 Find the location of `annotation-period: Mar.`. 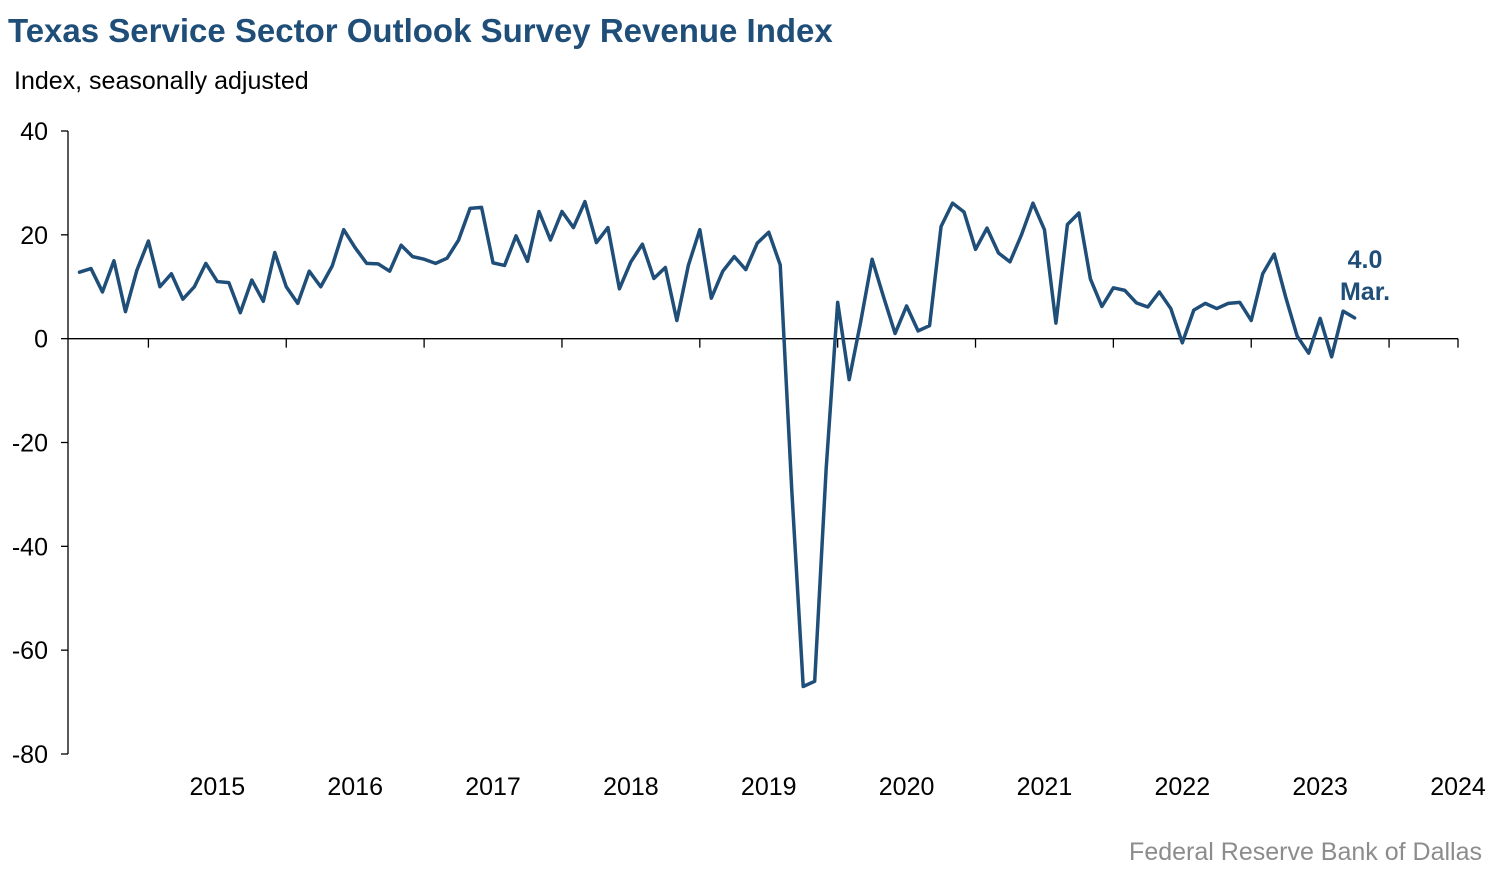

annotation-period: Mar. is located at coordinates (1365, 292).